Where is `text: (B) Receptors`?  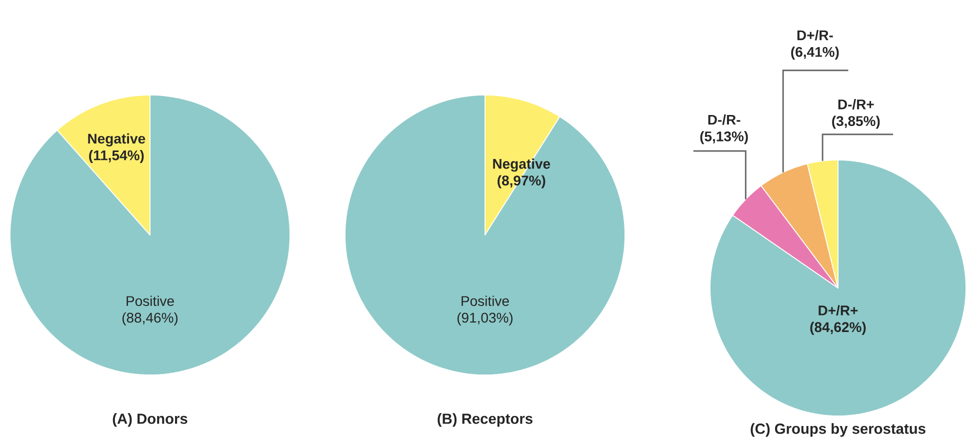 text: (B) Receptors is located at coordinates (485, 420).